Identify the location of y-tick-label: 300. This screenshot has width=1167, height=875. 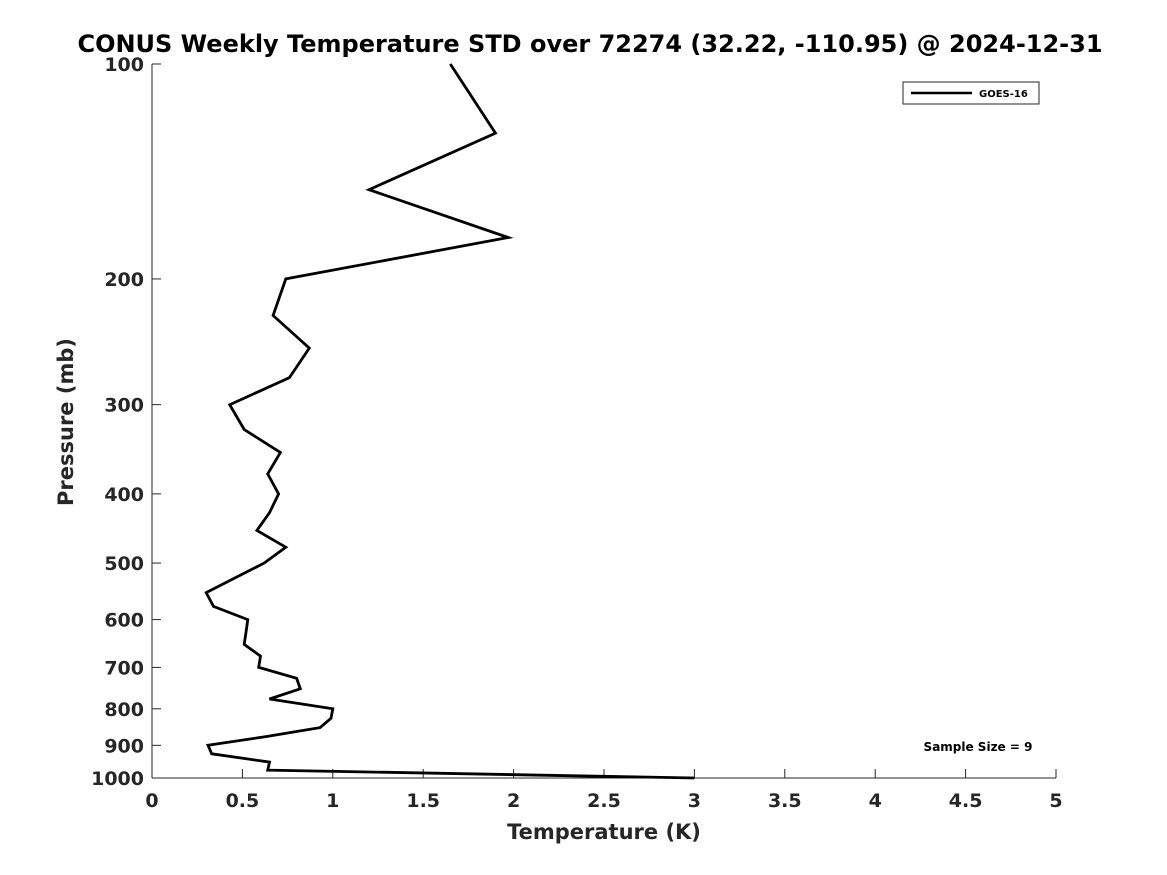
(124, 406).